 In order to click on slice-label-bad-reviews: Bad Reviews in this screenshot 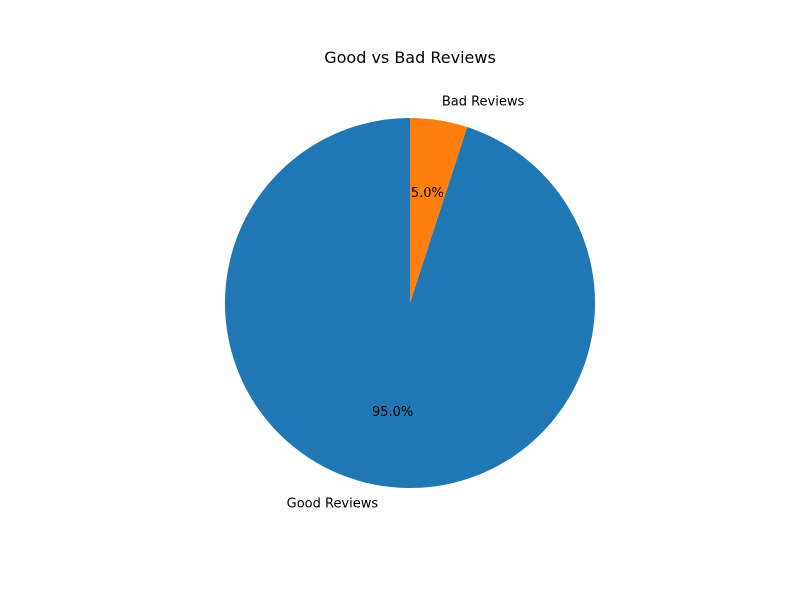, I will do `click(483, 102)`.